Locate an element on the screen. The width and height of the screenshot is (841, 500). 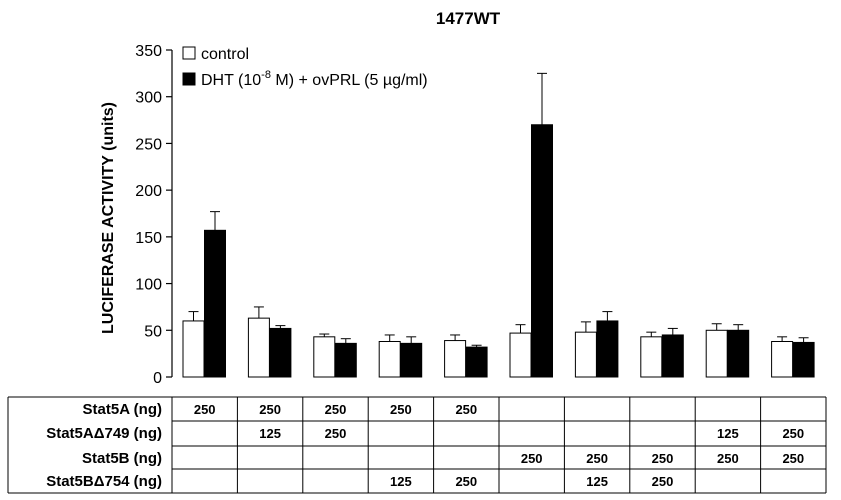
y-tick-label: 350 is located at coordinates (148, 51).